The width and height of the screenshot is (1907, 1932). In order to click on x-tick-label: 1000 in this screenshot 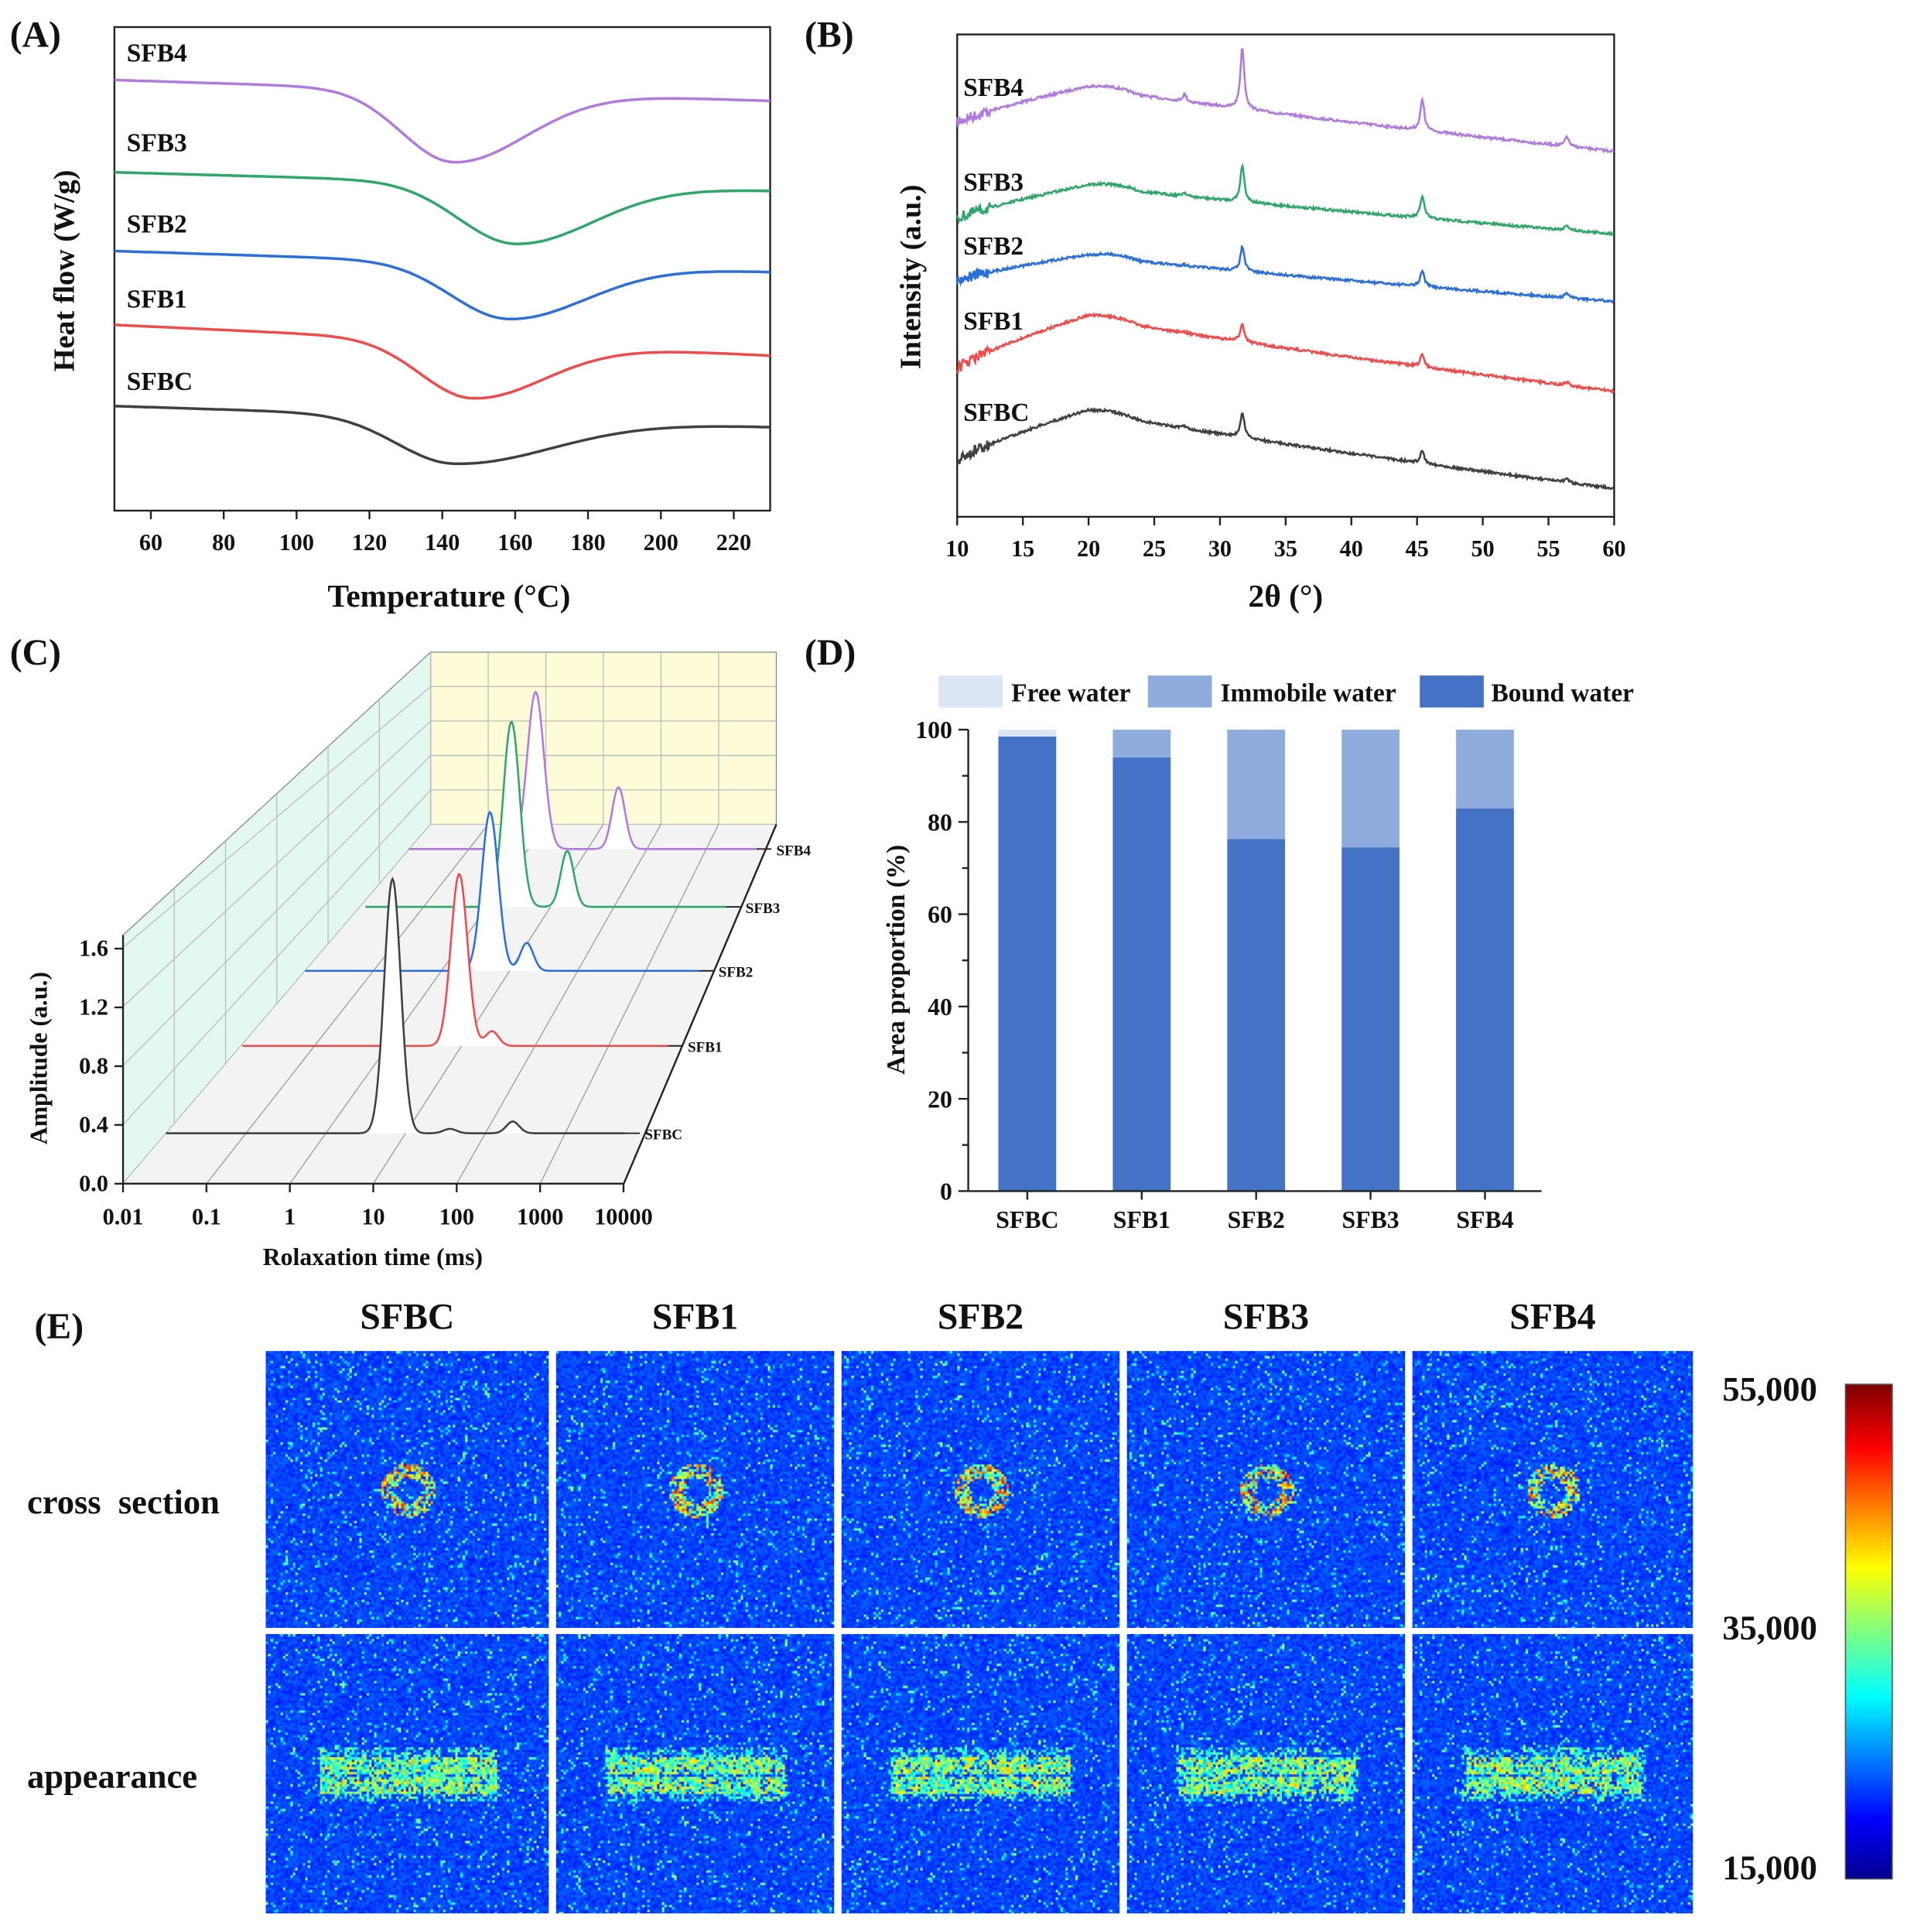, I will do `click(540, 1216)`.